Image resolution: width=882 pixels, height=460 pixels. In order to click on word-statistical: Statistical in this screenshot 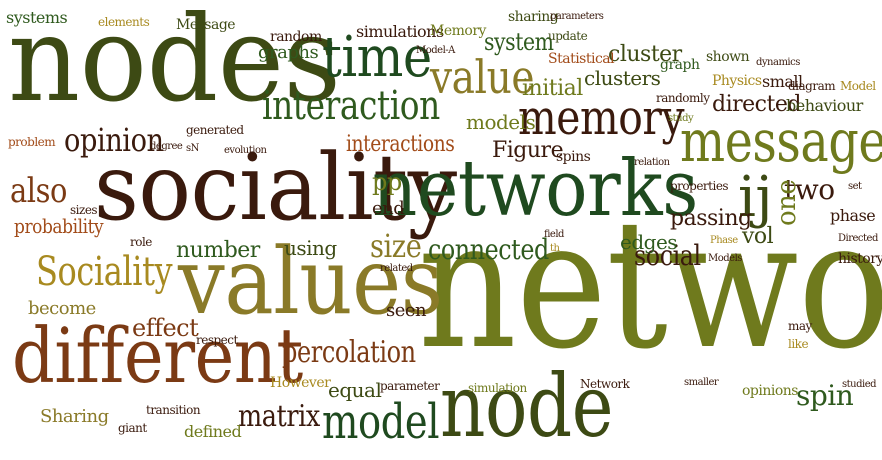, I will do `click(581, 59)`.